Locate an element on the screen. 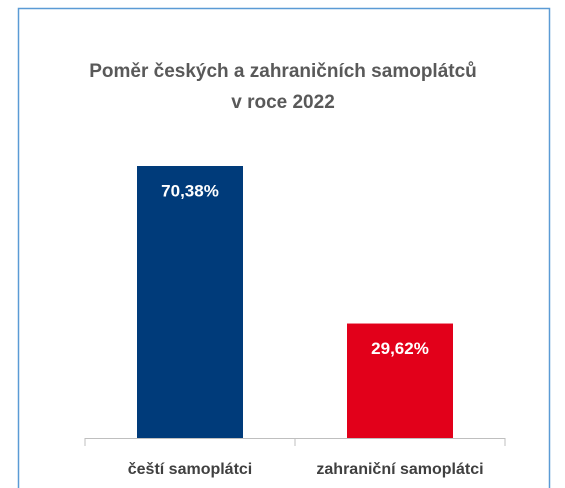 The image size is (565, 488). chart-title: v roce 2022 is located at coordinates (283, 102).